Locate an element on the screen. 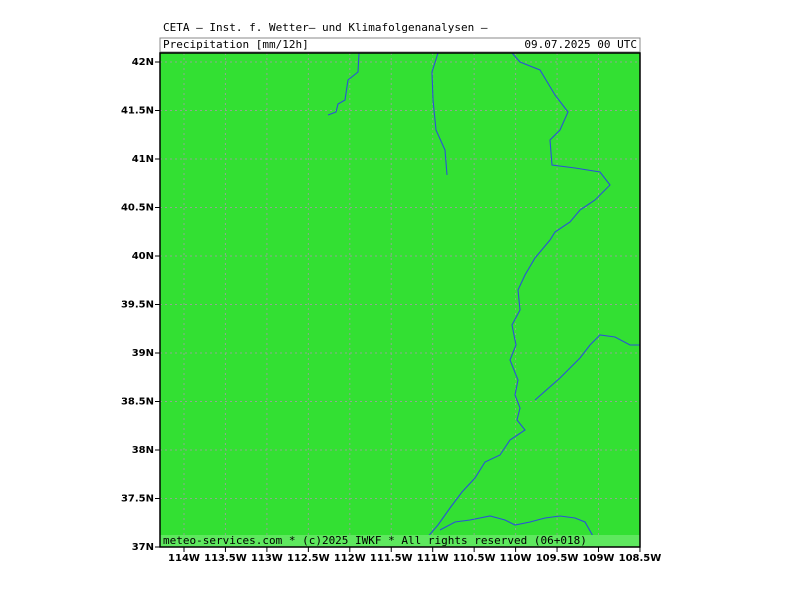  date: 09.07.2025 00 UTC is located at coordinates (580, 44).